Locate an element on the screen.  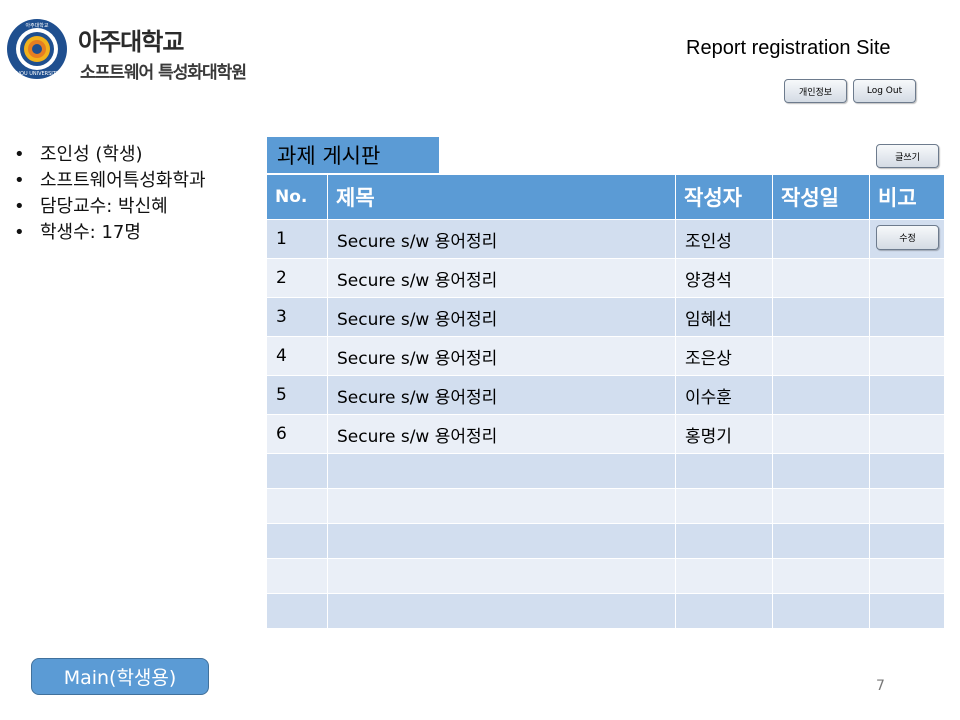
column-header-no: No. is located at coordinates (297, 197).